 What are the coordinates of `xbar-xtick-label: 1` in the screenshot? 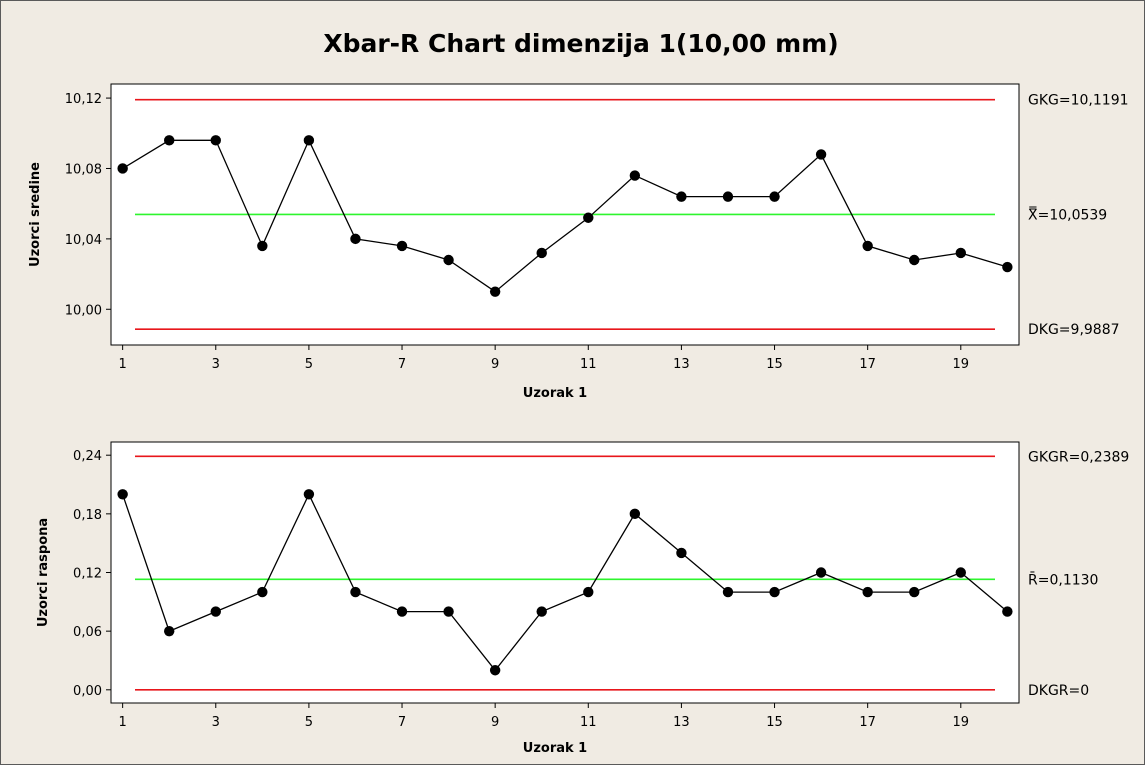 It's located at (123, 364).